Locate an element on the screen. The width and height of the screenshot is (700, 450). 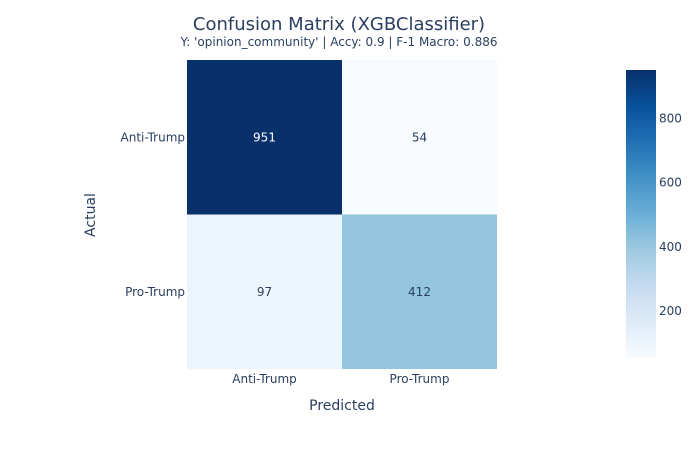
cell-value-label: 97 is located at coordinates (264, 292).